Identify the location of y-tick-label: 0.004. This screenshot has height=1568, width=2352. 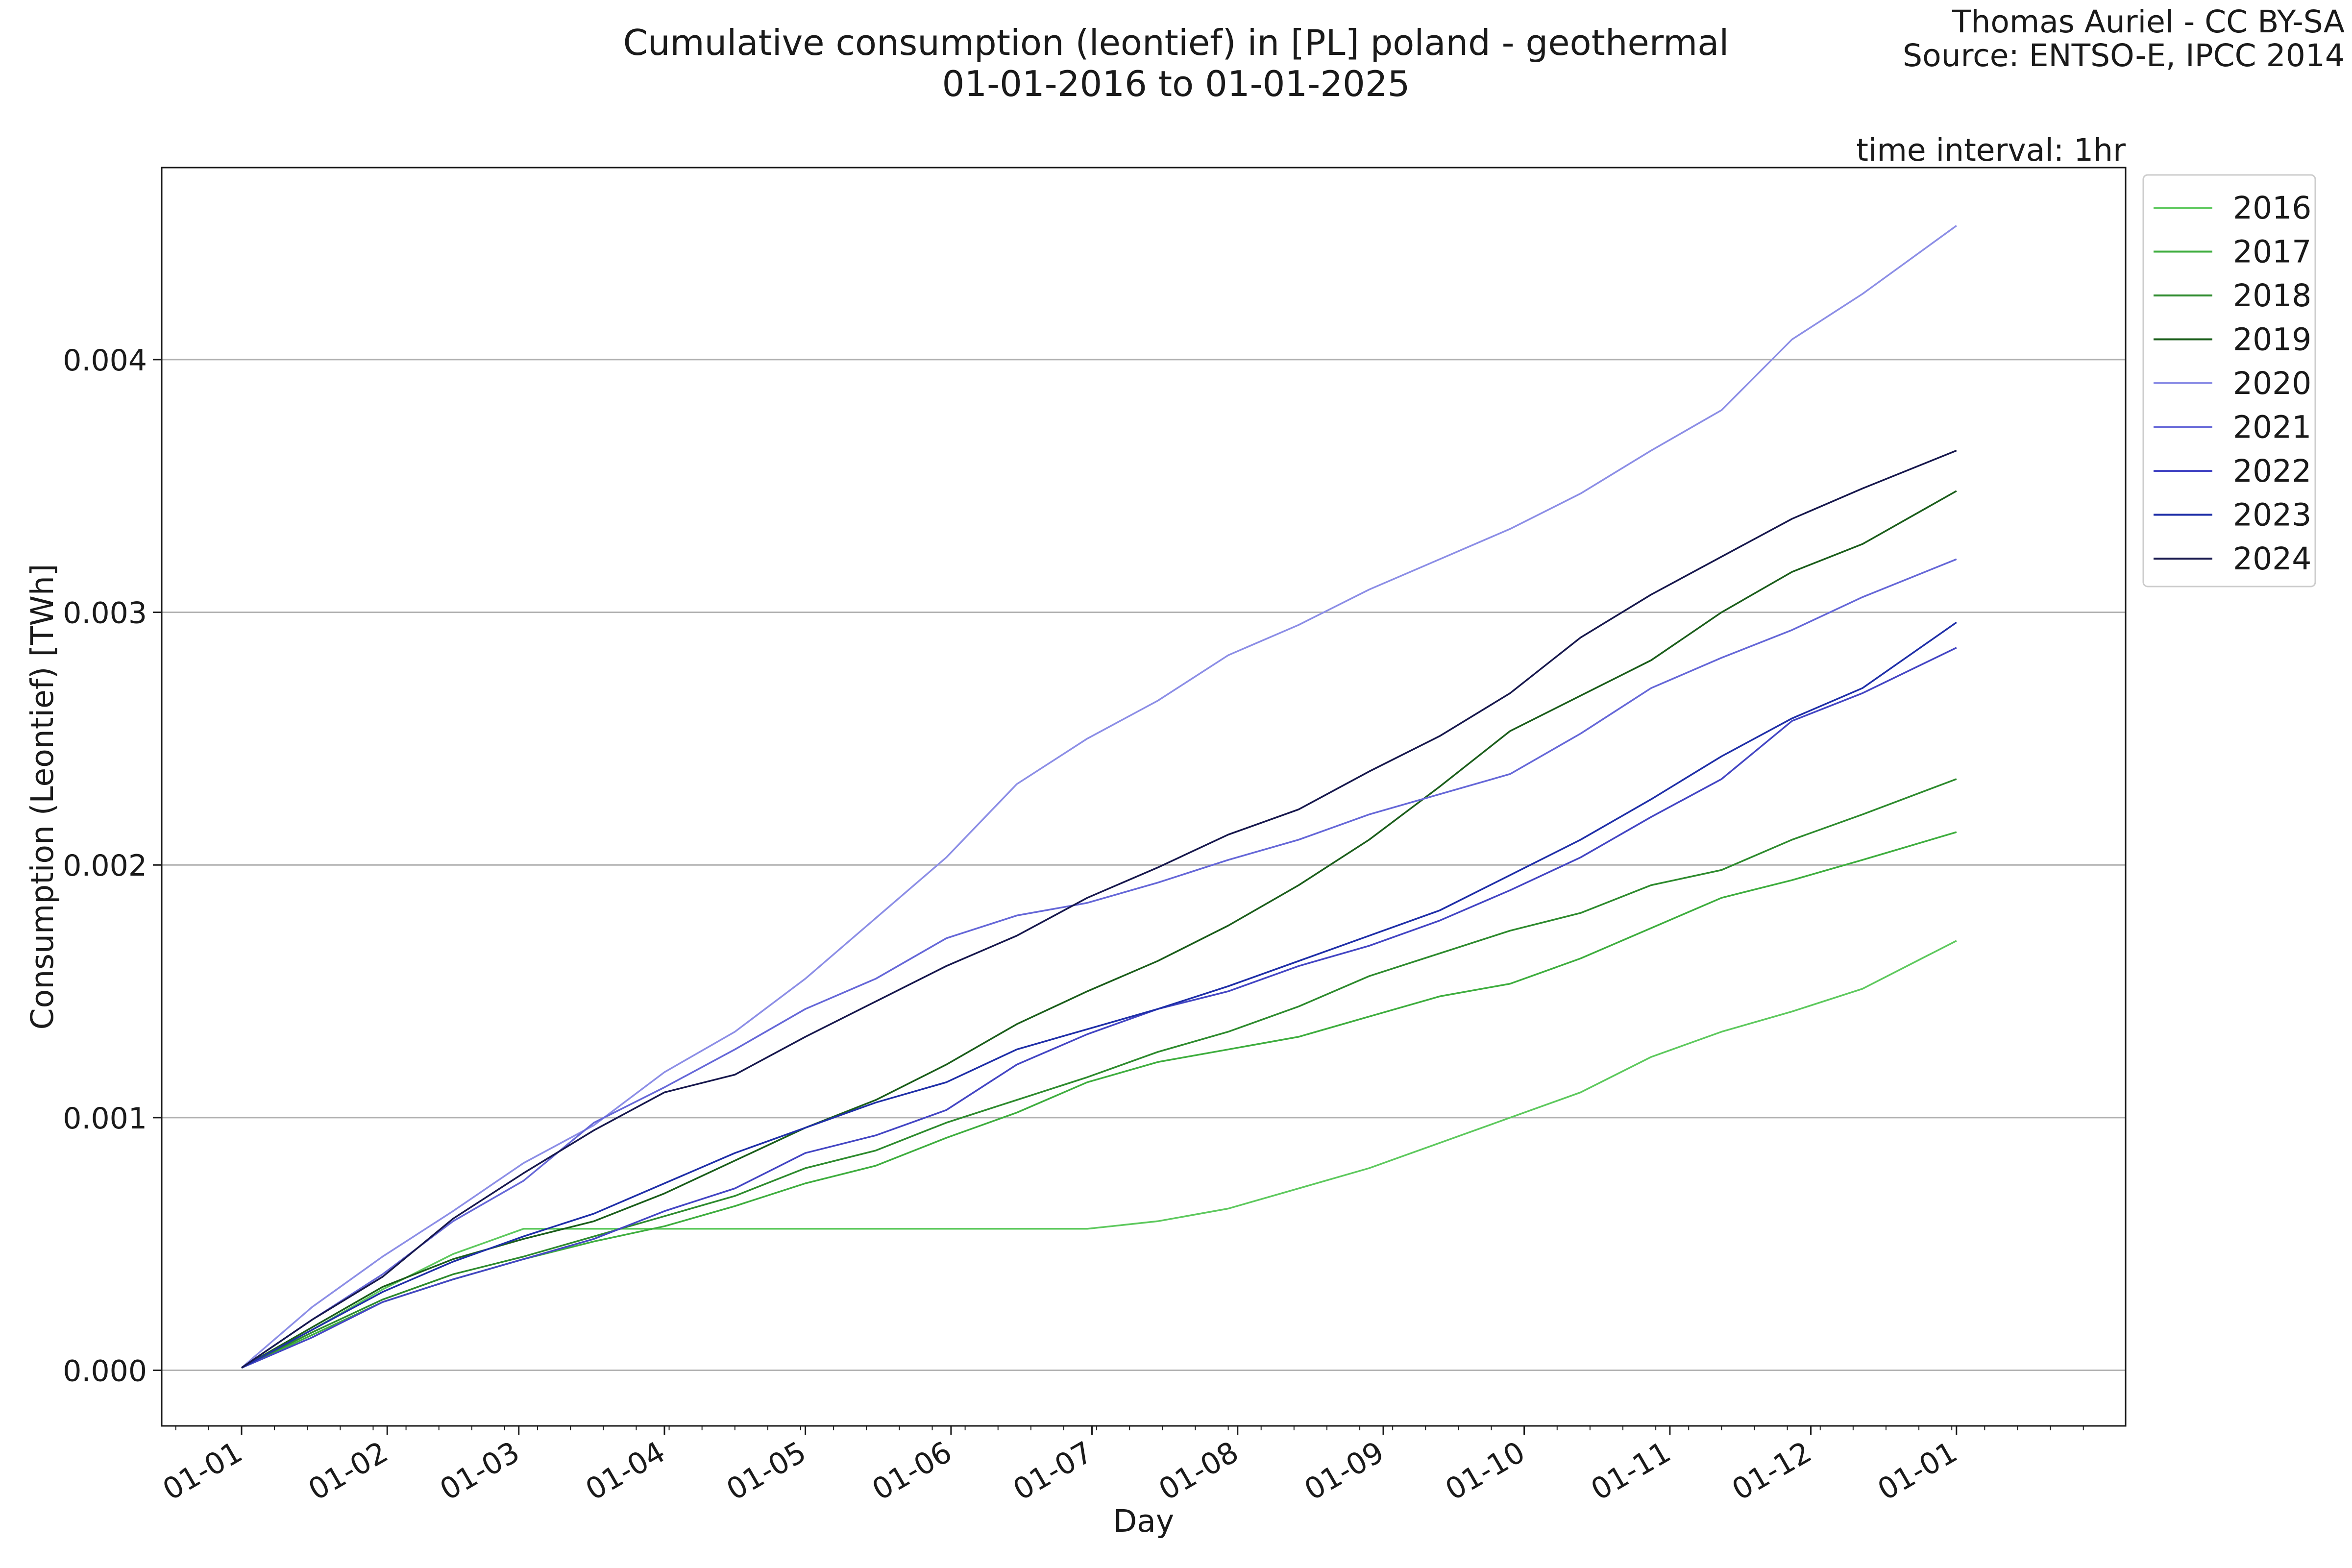
(105, 360).